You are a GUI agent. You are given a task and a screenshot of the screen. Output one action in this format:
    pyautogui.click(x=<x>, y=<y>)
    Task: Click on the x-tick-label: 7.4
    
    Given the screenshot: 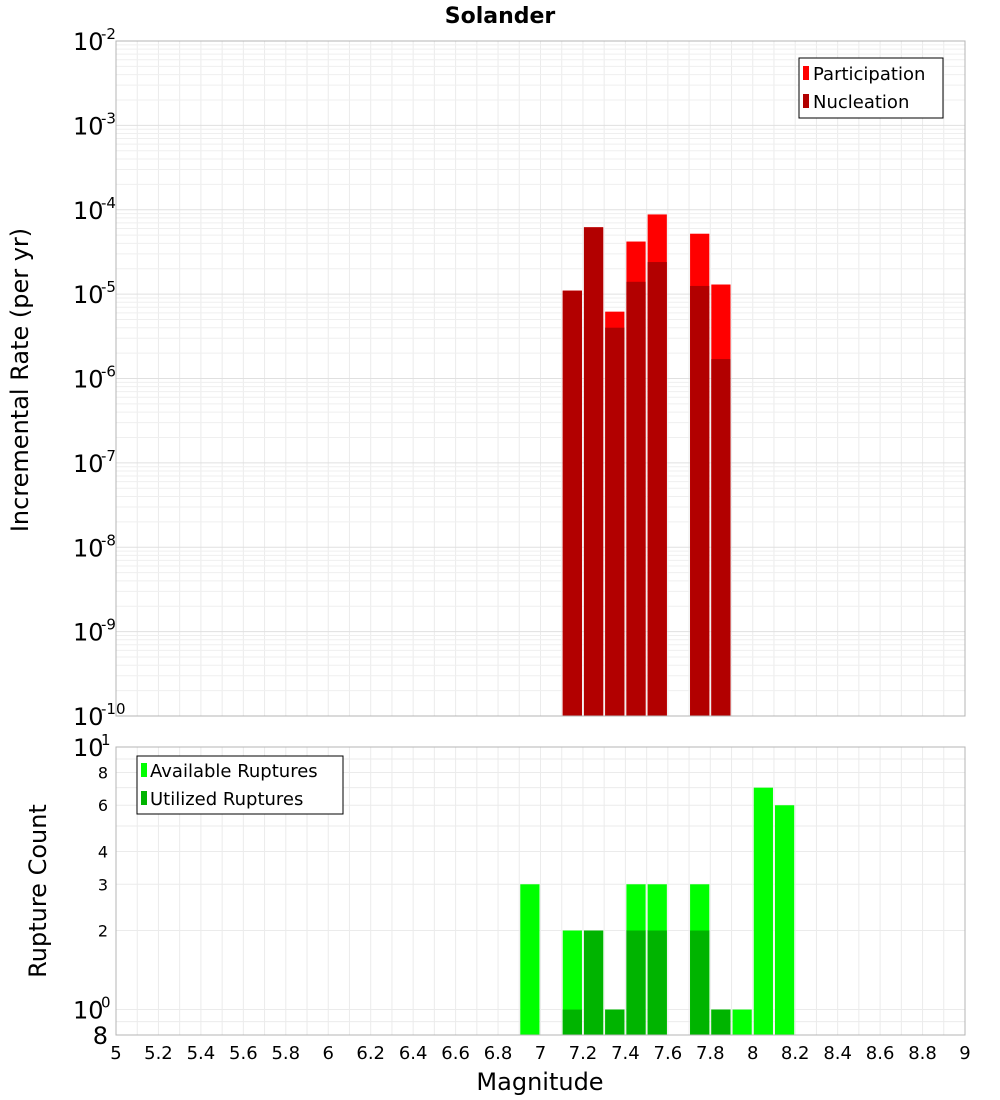 What is the action you would take?
    pyautogui.click(x=625, y=1053)
    